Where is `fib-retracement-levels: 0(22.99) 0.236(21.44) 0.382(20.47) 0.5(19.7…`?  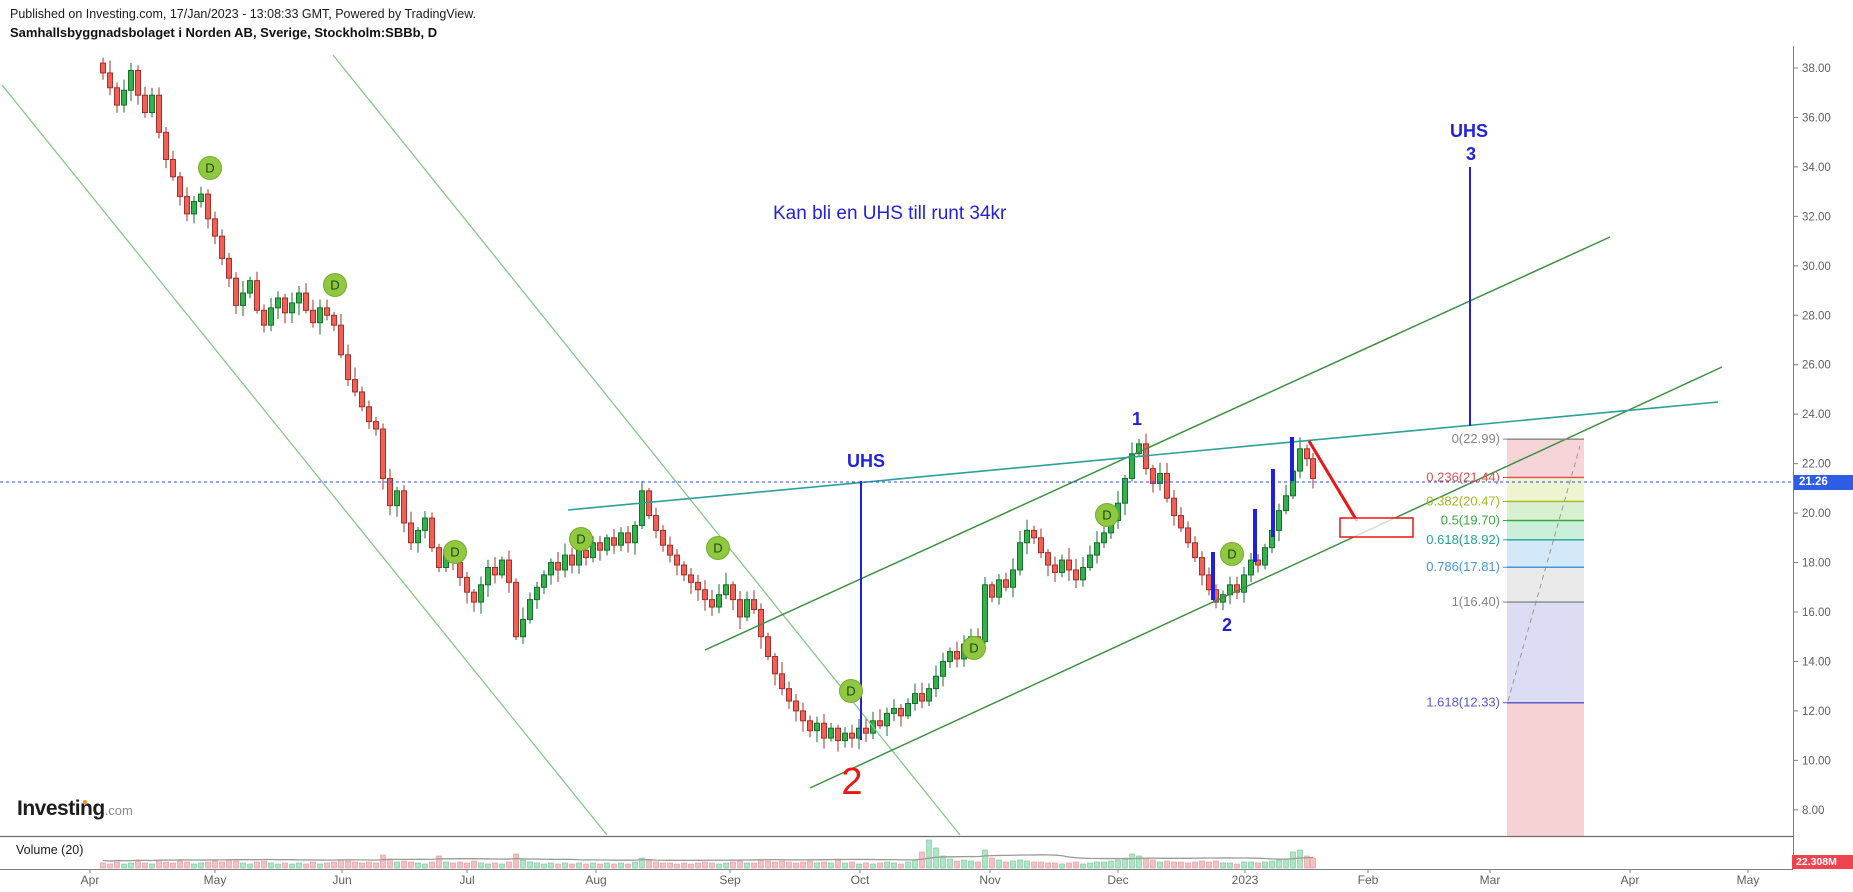
fib-retracement-levels: 0(22.99) 0.236(21.44) 0.382(20.47) 0.5(19.7… is located at coordinates (1505, 570).